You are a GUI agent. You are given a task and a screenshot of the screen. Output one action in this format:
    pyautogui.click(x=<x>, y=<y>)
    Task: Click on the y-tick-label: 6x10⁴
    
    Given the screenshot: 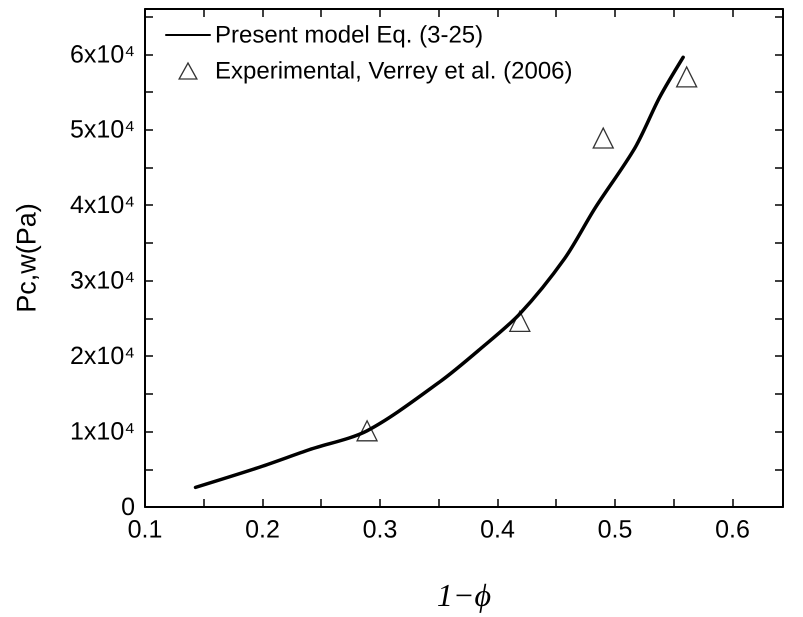 What is the action you would take?
    pyautogui.click(x=102, y=54)
    